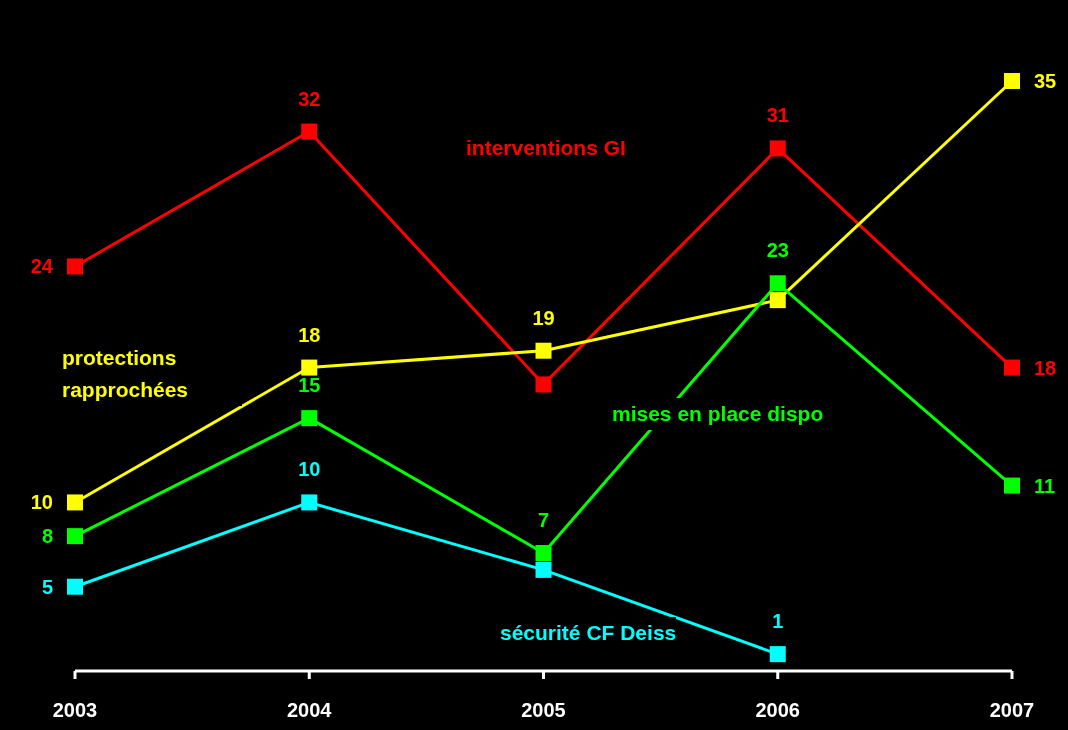 Image resolution: width=1068 pixels, height=730 pixels. What do you see at coordinates (1045, 485) in the screenshot?
I see `data-label: 11` at bounding box center [1045, 485].